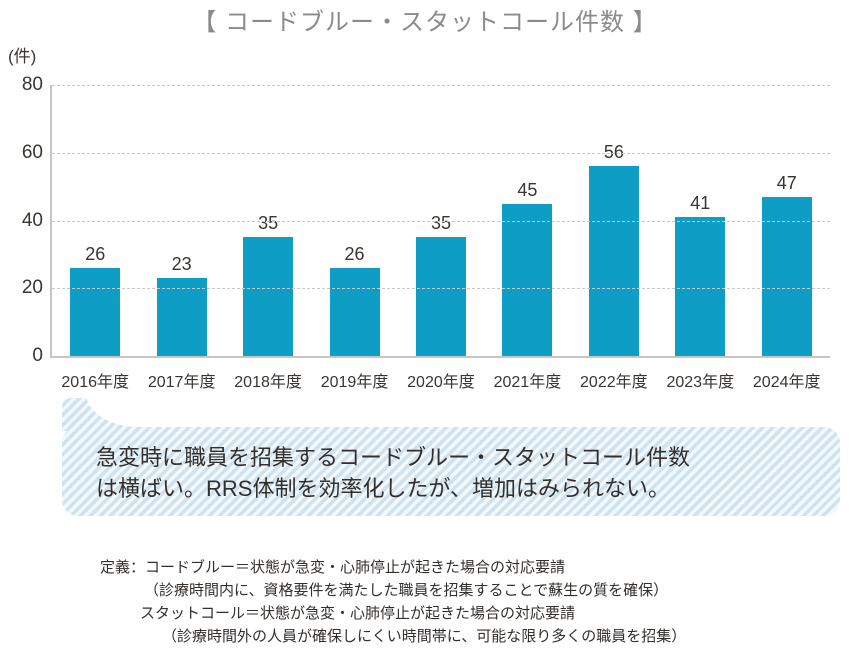  I want to click on x-axis-label-2018年度: 2018年度, so click(268, 382).